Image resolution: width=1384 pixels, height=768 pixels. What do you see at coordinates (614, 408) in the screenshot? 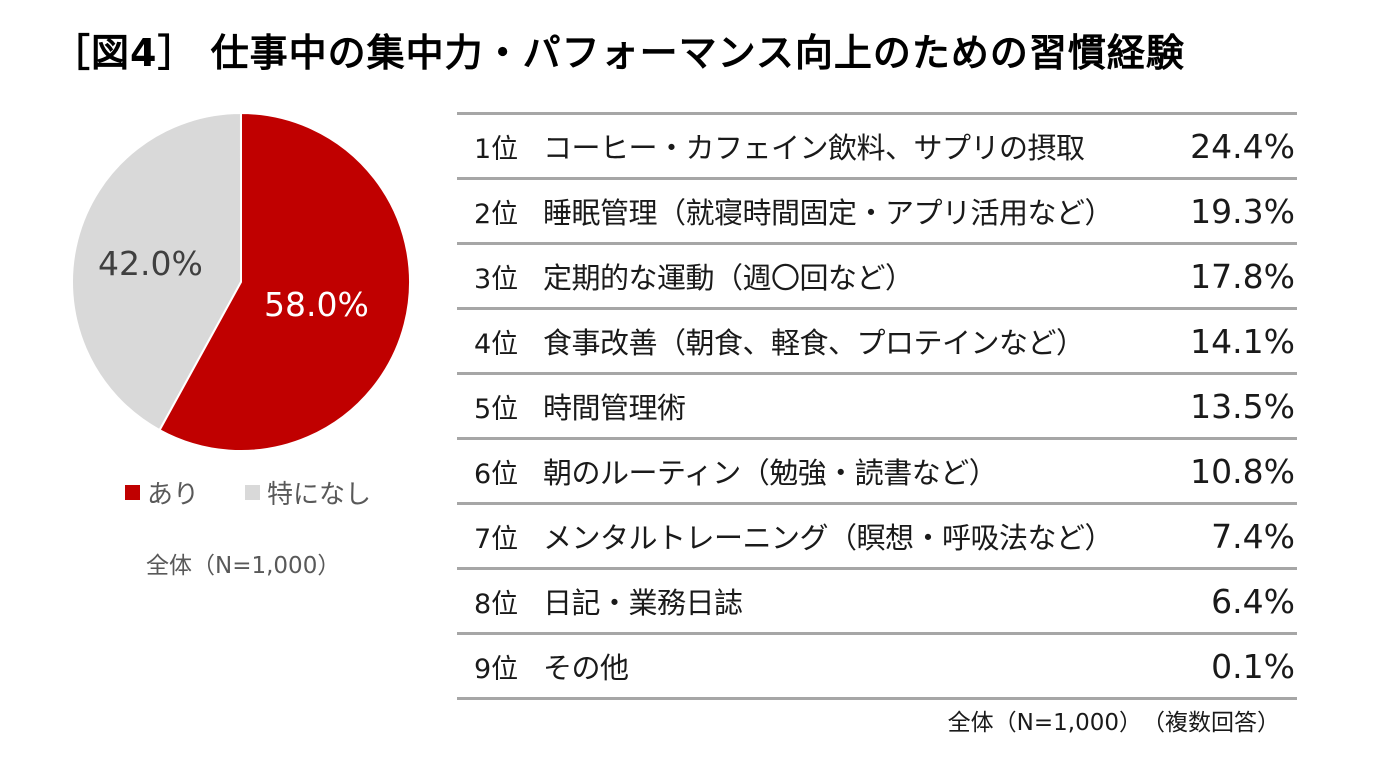
I see `item-label: 時間管理術` at bounding box center [614, 408].